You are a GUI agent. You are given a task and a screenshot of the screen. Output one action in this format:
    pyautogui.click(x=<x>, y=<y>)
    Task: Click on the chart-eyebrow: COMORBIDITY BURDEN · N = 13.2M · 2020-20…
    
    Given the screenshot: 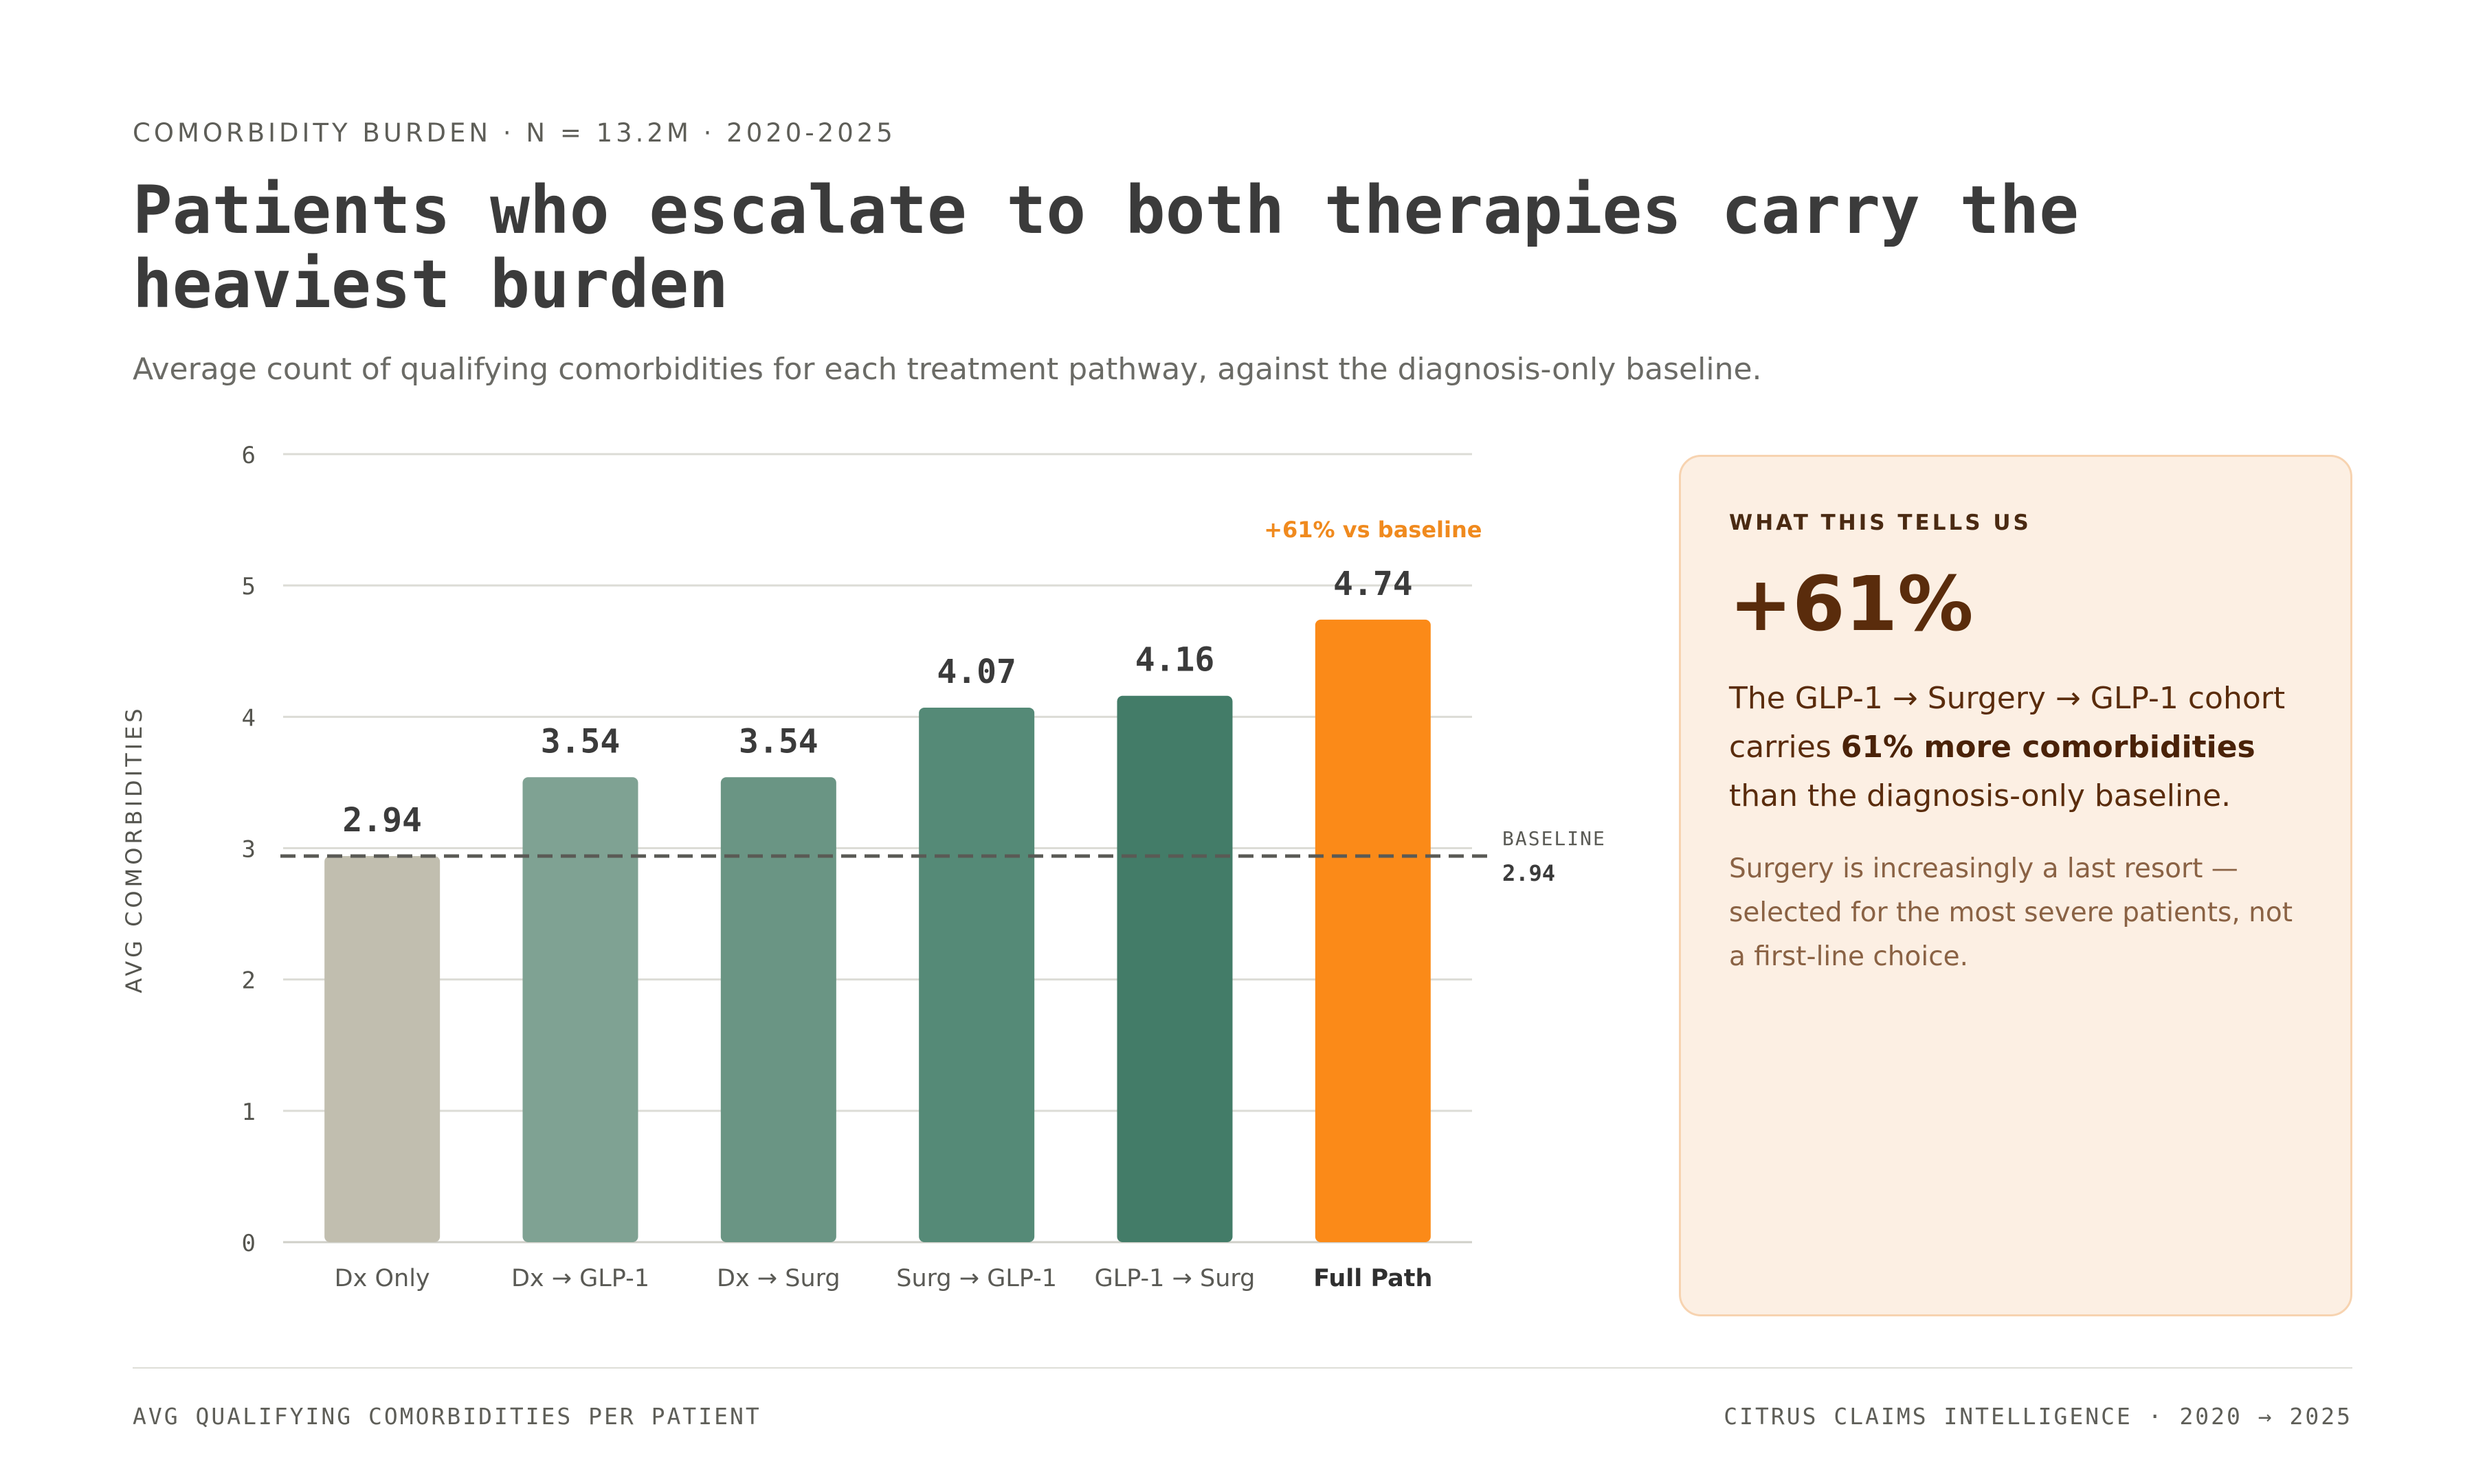 What is the action you would take?
    pyautogui.click(x=514, y=133)
    